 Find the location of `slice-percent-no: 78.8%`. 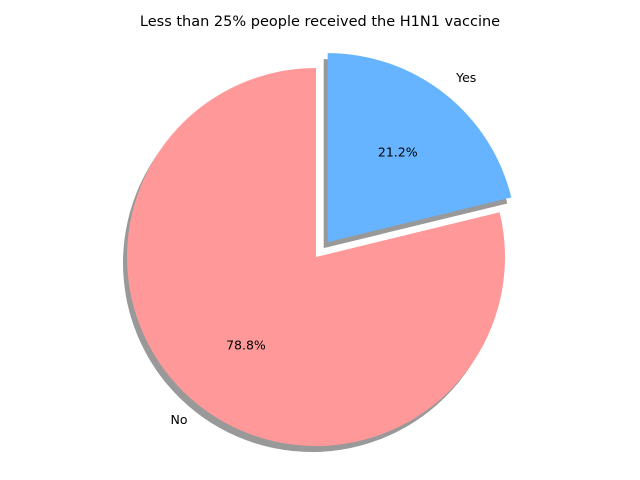

slice-percent-no: 78.8% is located at coordinates (246, 345).